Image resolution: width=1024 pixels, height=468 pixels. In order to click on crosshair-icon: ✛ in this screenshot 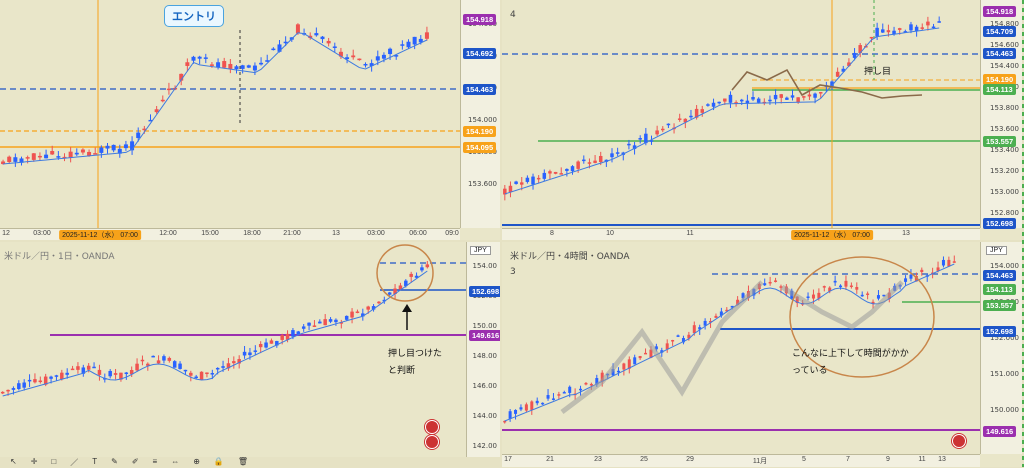, I will do `click(34, 461)`.